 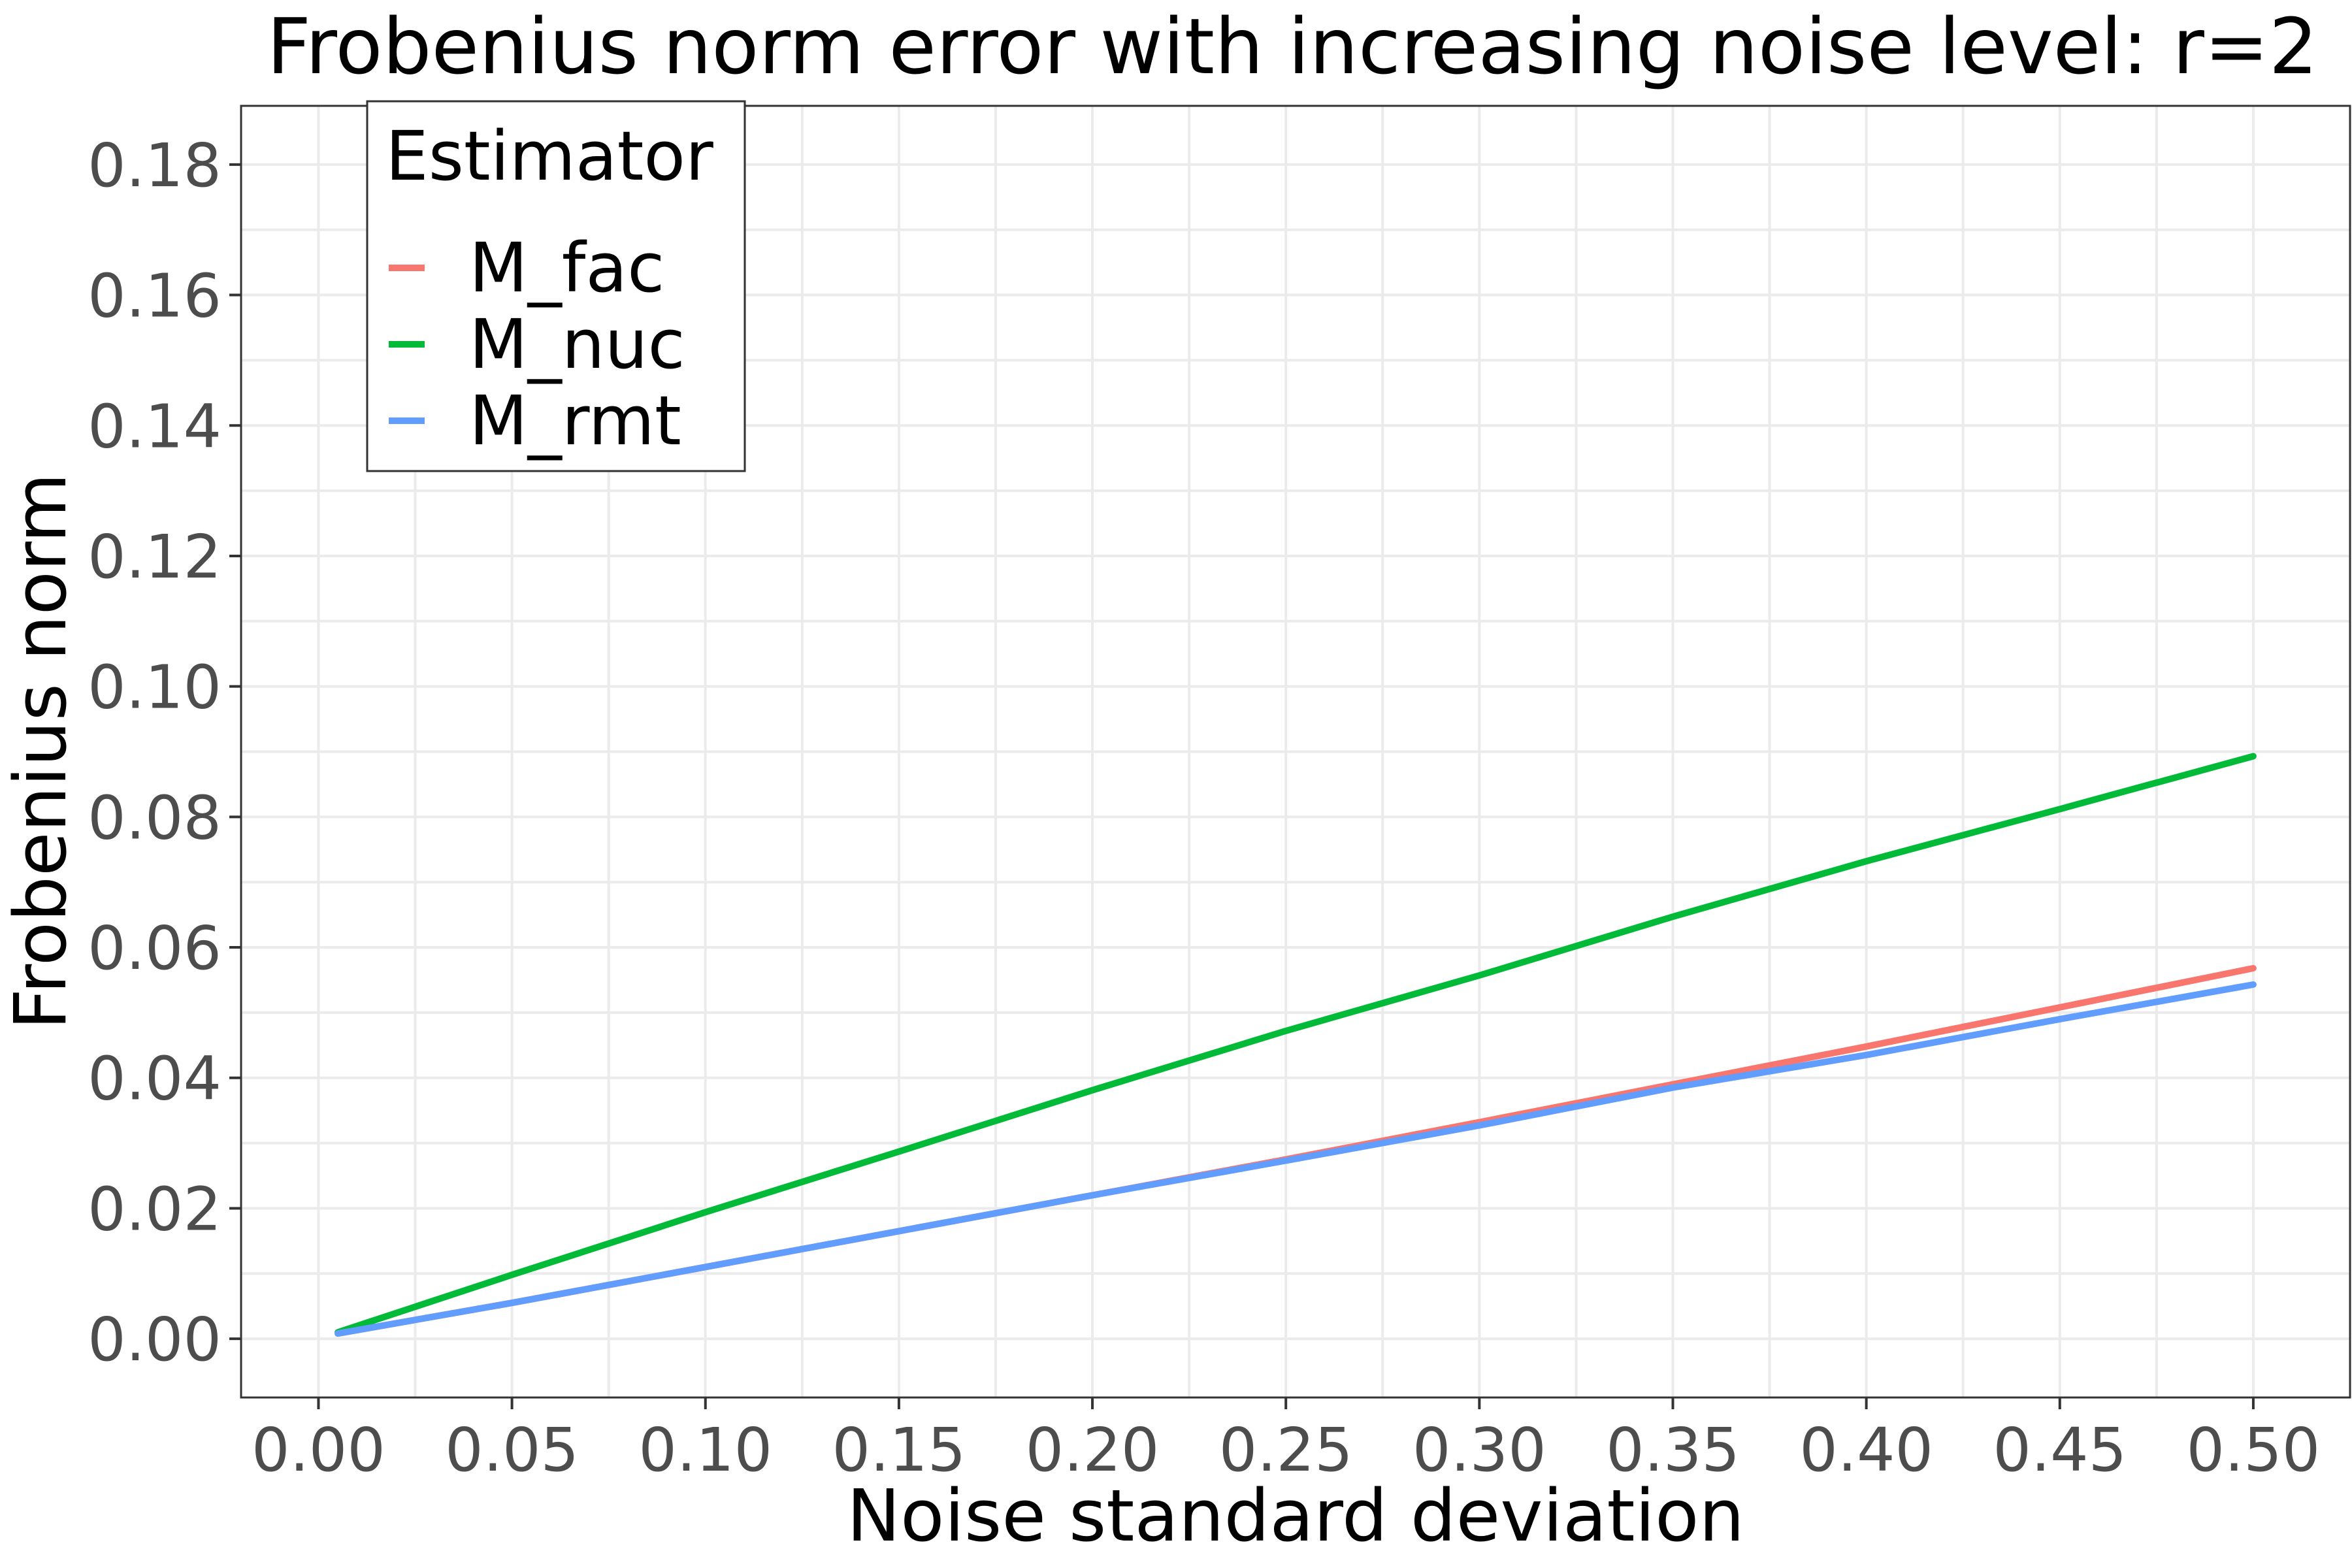 I want to click on y-tick-label: 0.18, so click(x=154, y=166).